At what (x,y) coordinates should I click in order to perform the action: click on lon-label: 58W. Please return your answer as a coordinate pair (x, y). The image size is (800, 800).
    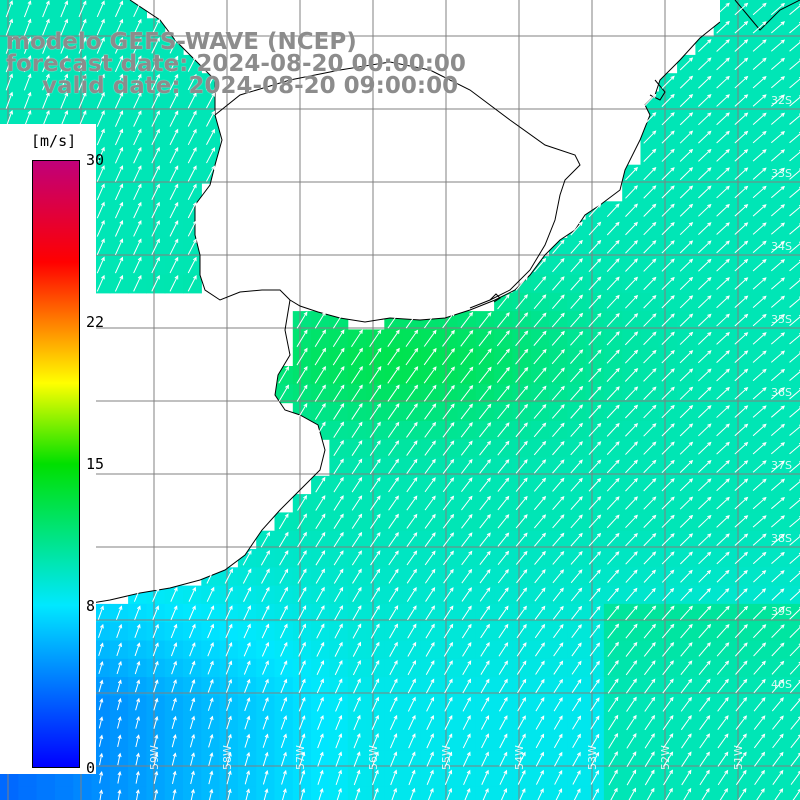
    Looking at the image, I should click on (227, 757).